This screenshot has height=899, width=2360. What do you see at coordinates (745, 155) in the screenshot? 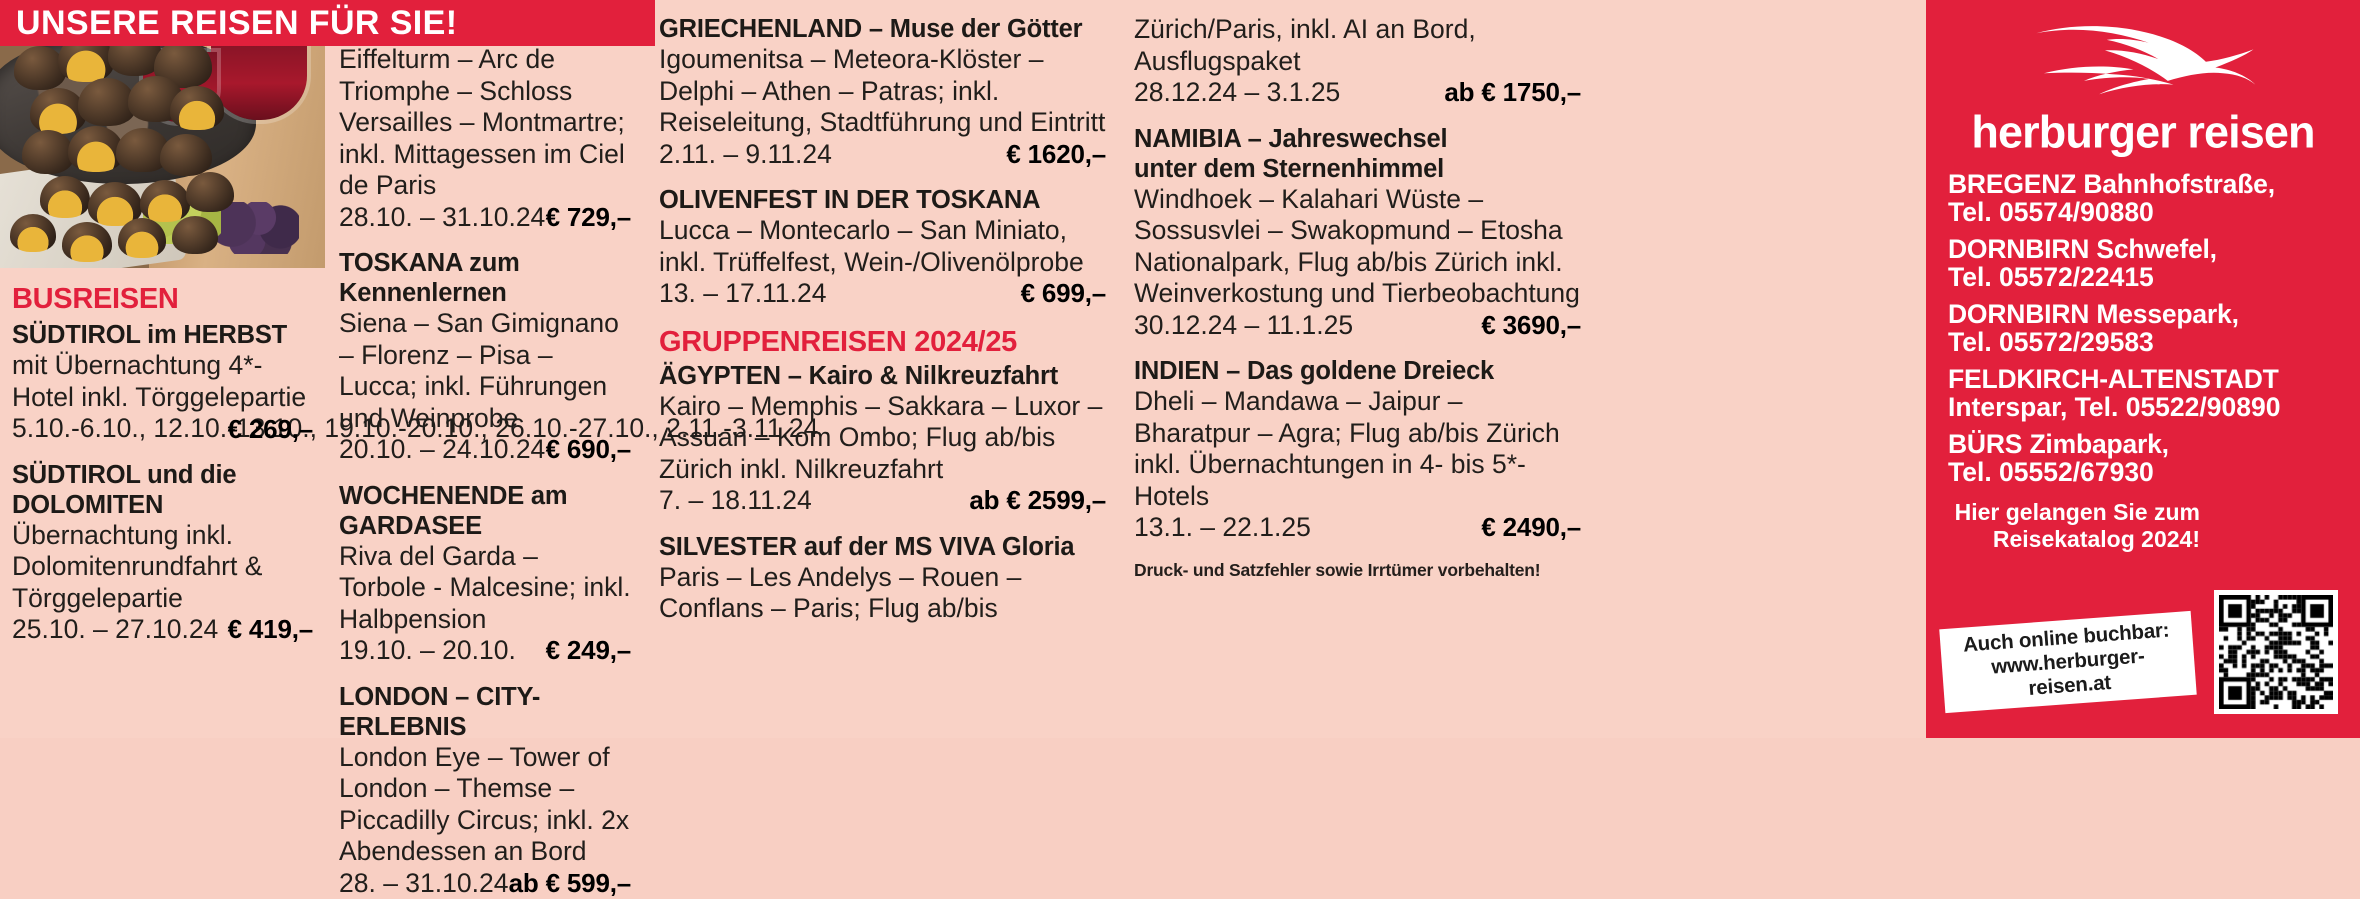
I see `offer-dates: 2.11. – 9.11.24` at bounding box center [745, 155].